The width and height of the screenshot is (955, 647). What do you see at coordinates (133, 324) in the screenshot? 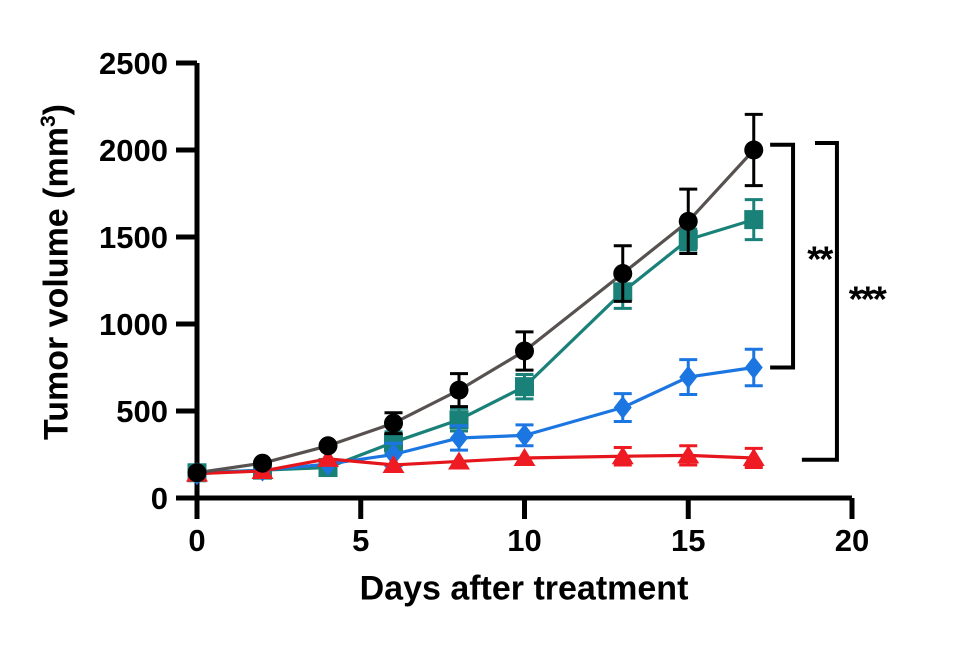
I see `y-tick-label: 1000` at bounding box center [133, 324].